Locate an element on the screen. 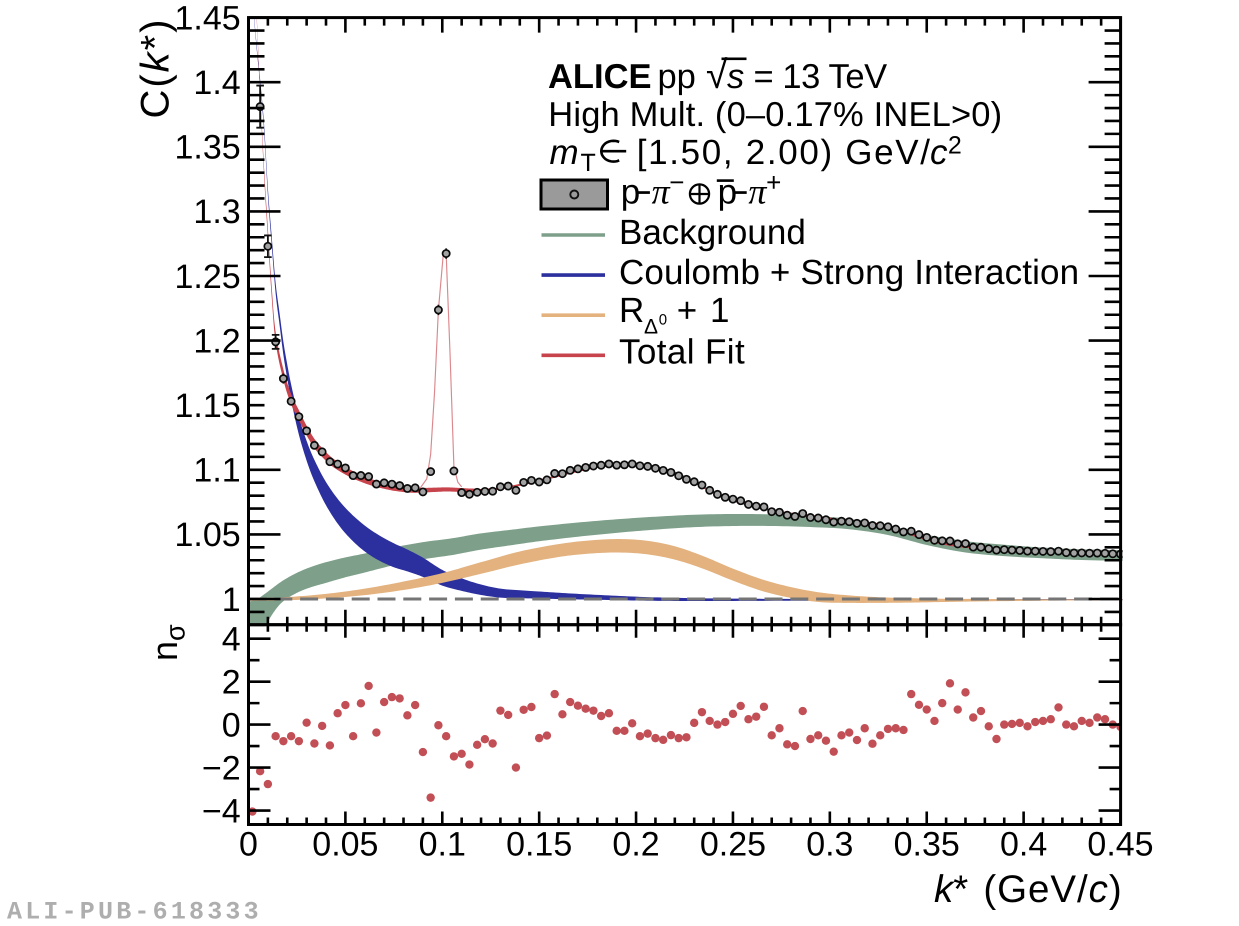  svg-text: 1.35 is located at coordinates (208, 148).